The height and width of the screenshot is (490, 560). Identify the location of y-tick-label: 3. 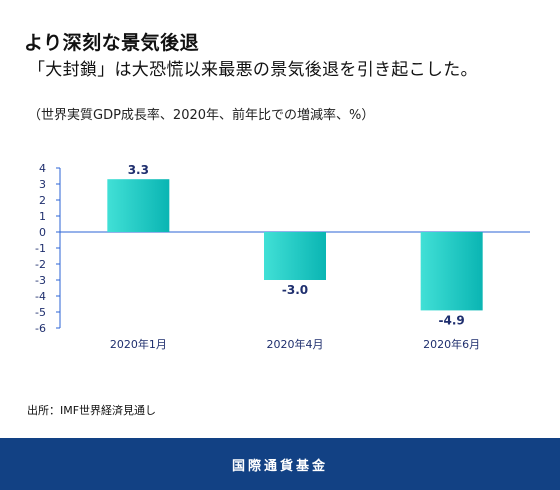
(42, 184).